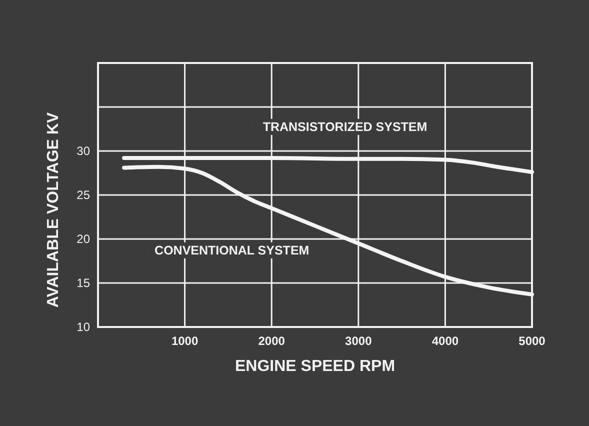 The height and width of the screenshot is (426, 589). What do you see at coordinates (83, 239) in the screenshot?
I see `y-tick-label: 20` at bounding box center [83, 239].